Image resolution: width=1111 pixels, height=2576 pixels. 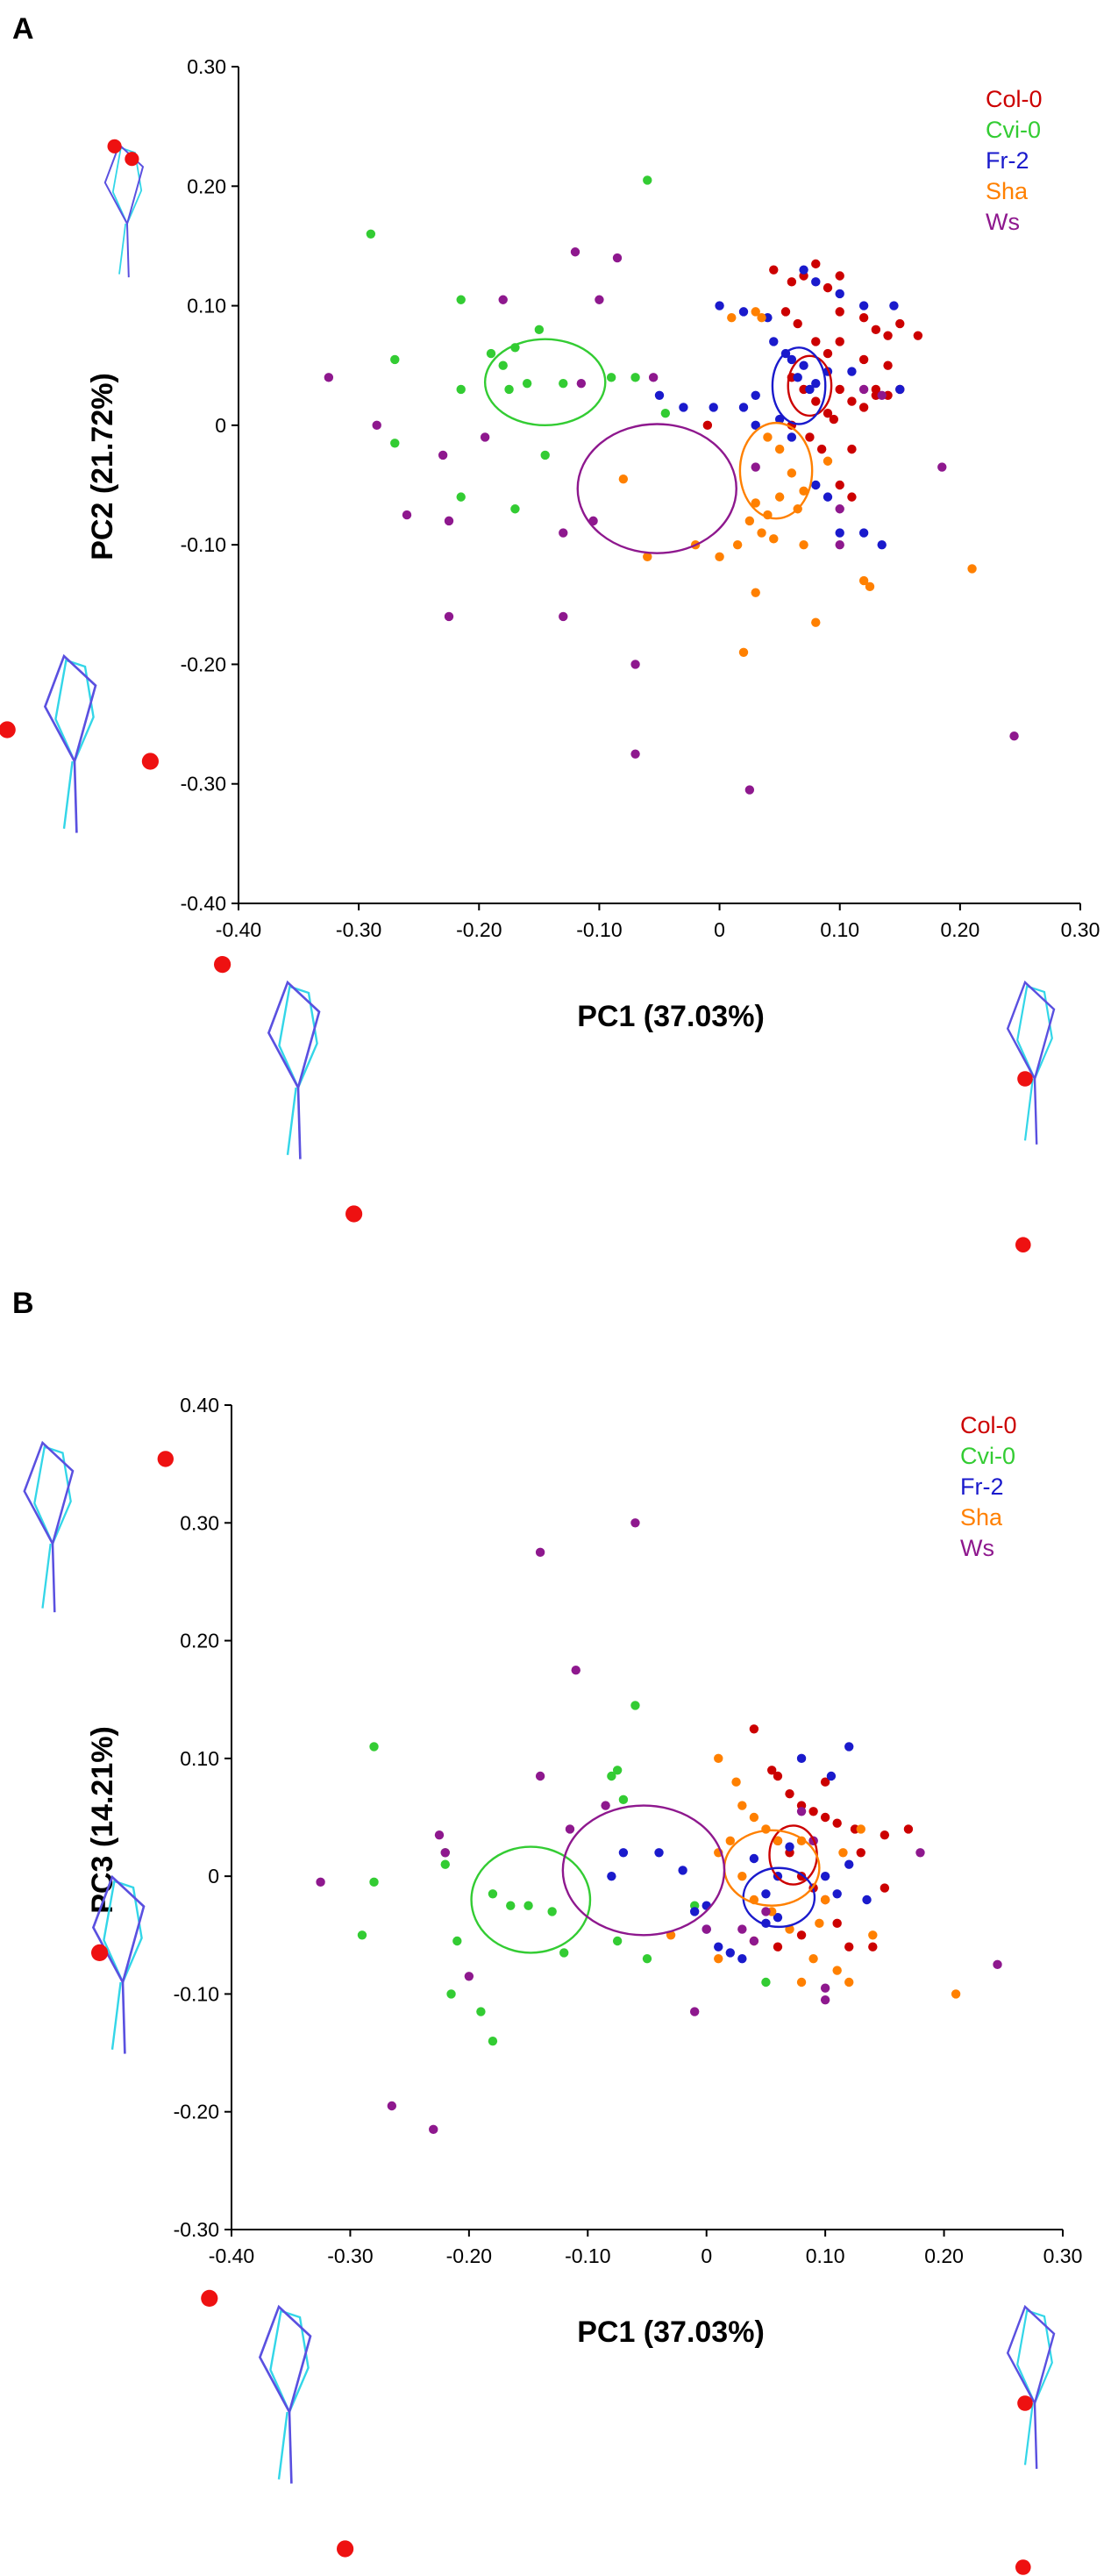 What do you see at coordinates (982, 1518) in the screenshot?
I see `legend-sha: Sha` at bounding box center [982, 1518].